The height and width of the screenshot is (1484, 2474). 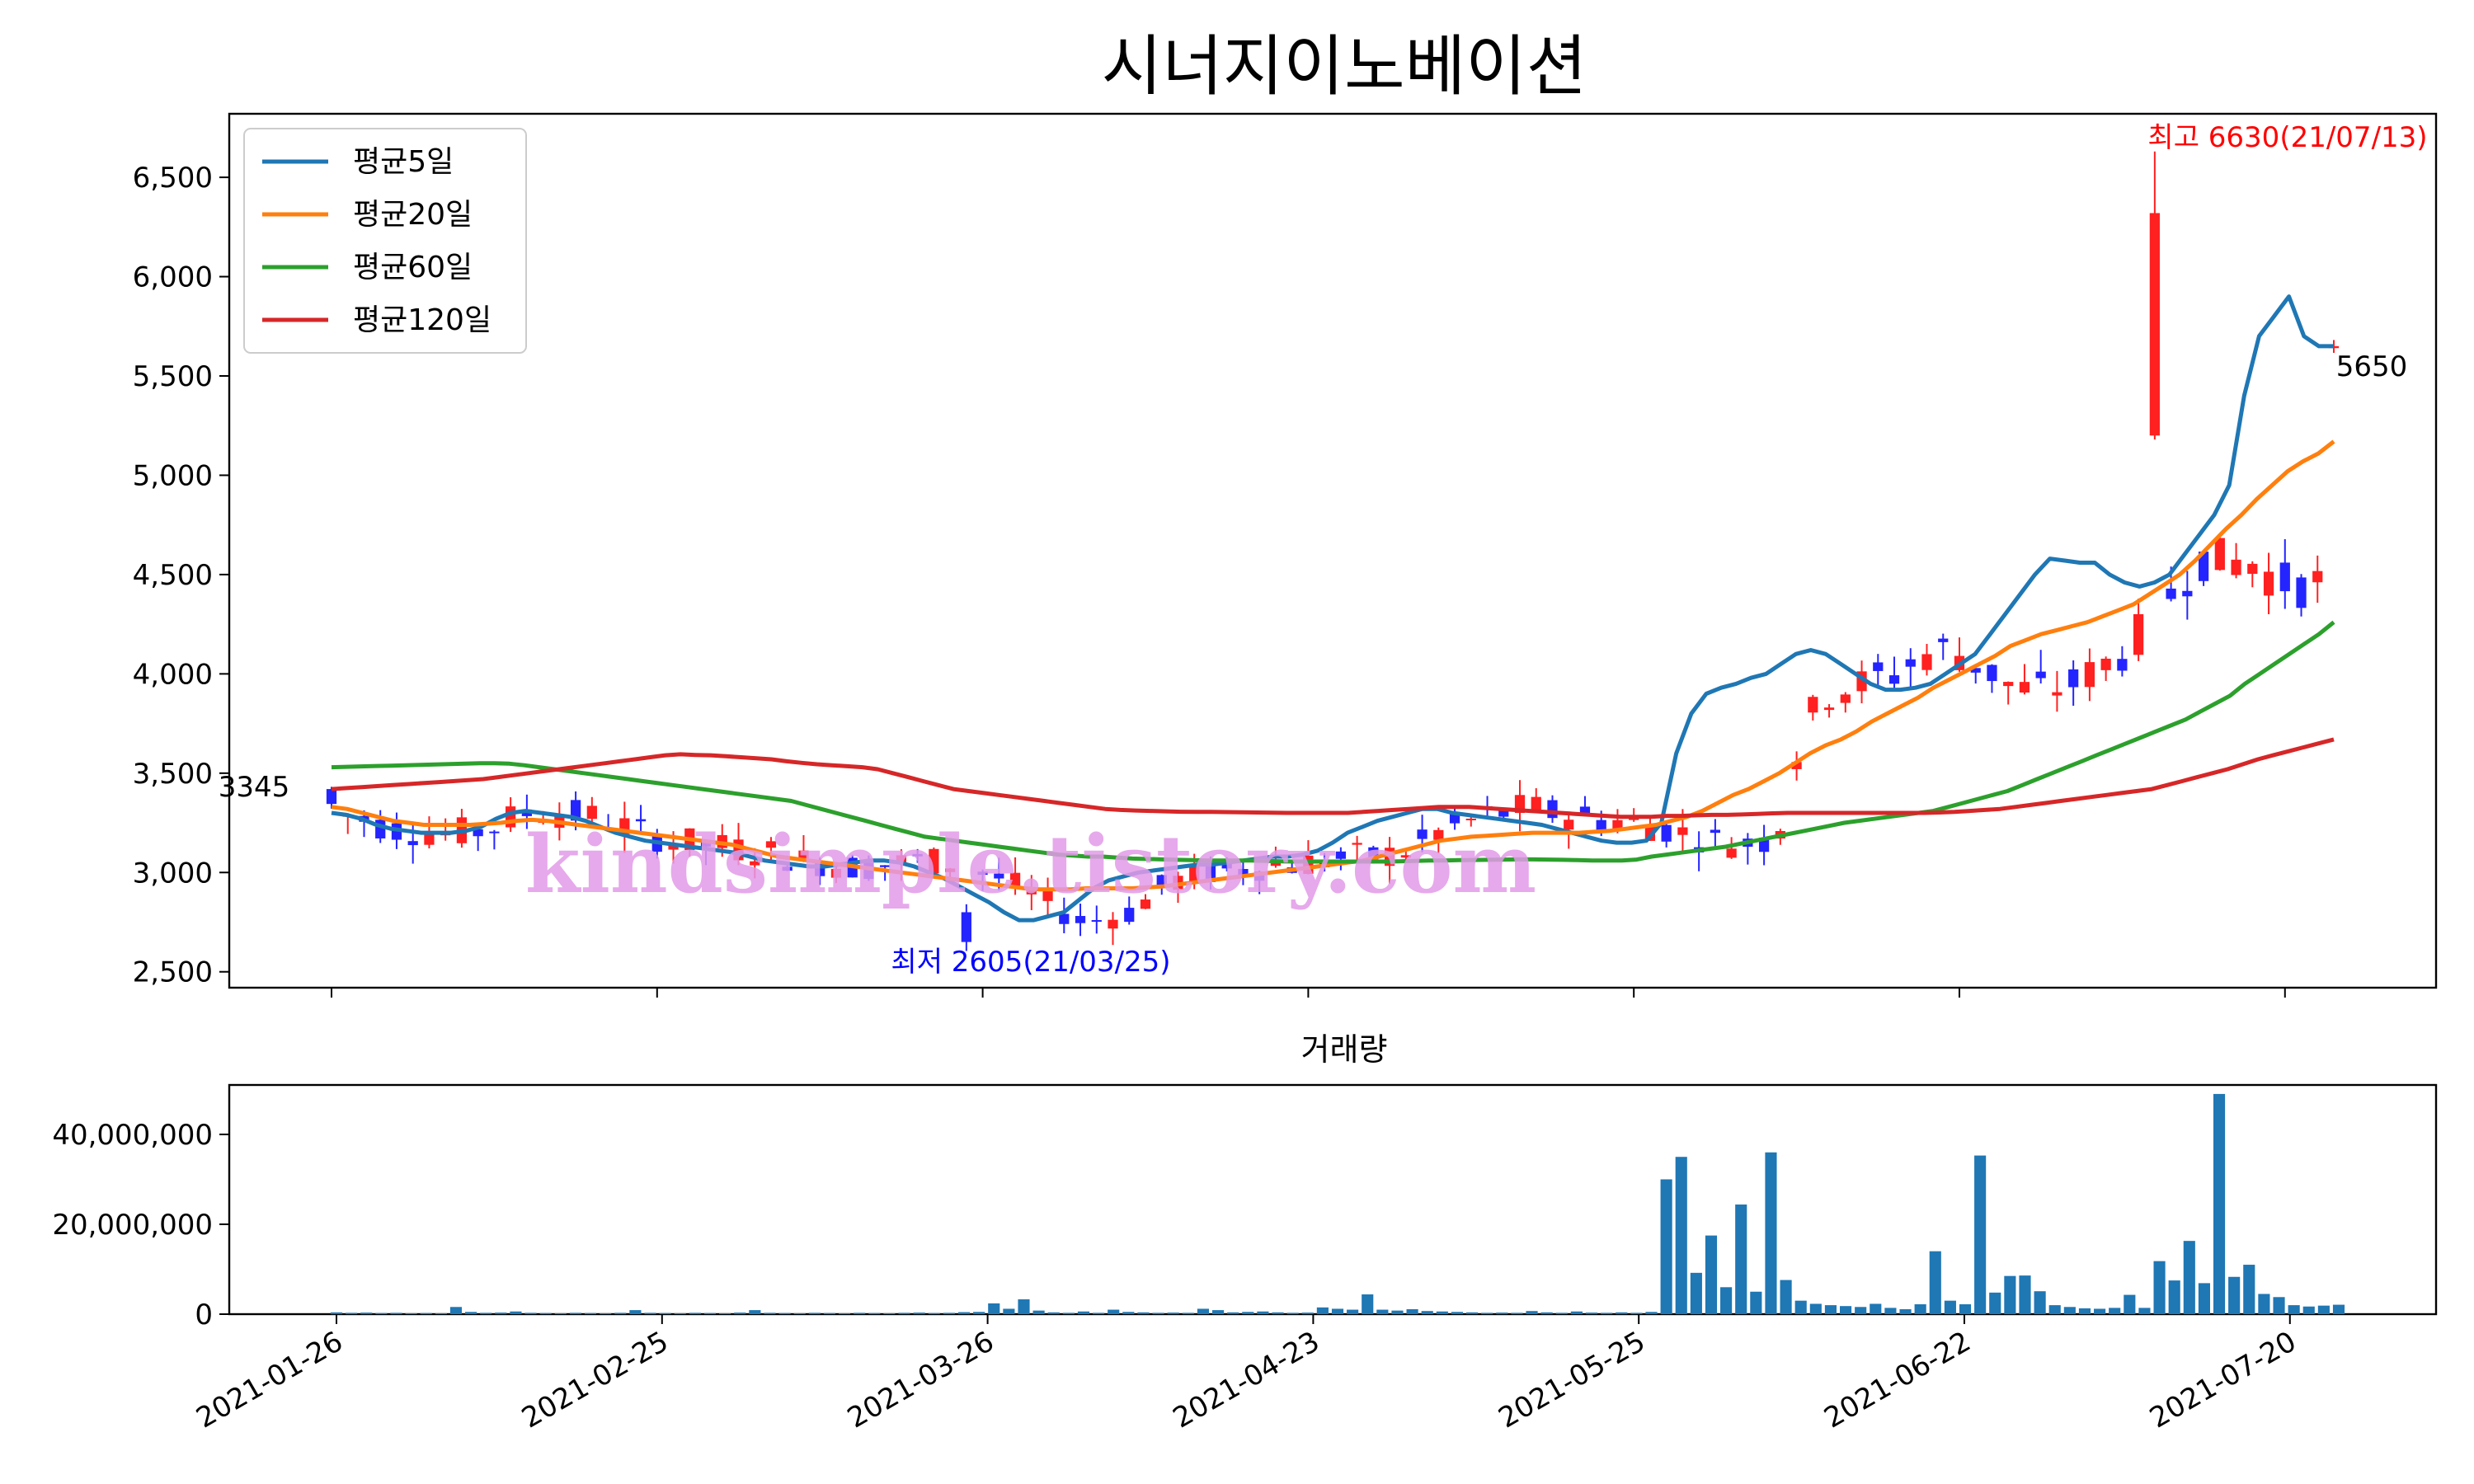 I want to click on legend-entry: 평균60일, so click(x=413, y=267).